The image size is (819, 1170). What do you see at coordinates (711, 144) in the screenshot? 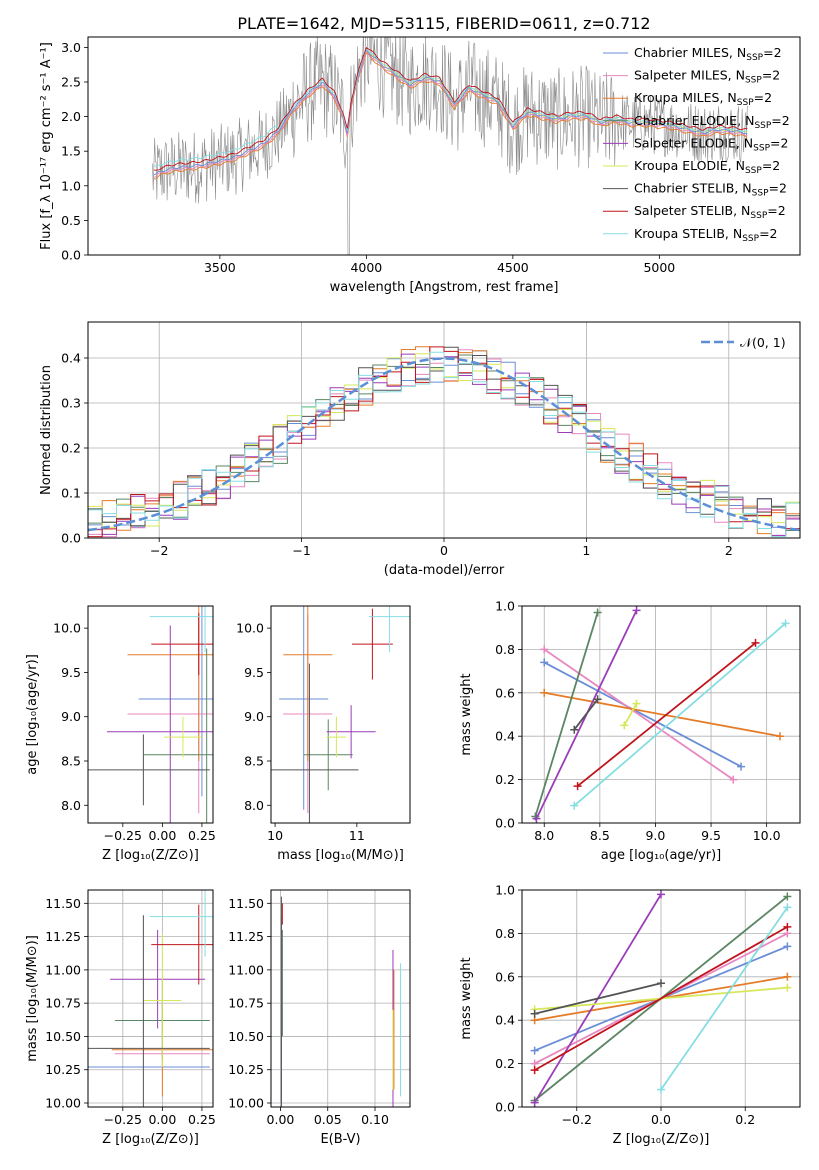
I see `legend-label: Salpeter ELODIE, NSSP=2` at bounding box center [711, 144].